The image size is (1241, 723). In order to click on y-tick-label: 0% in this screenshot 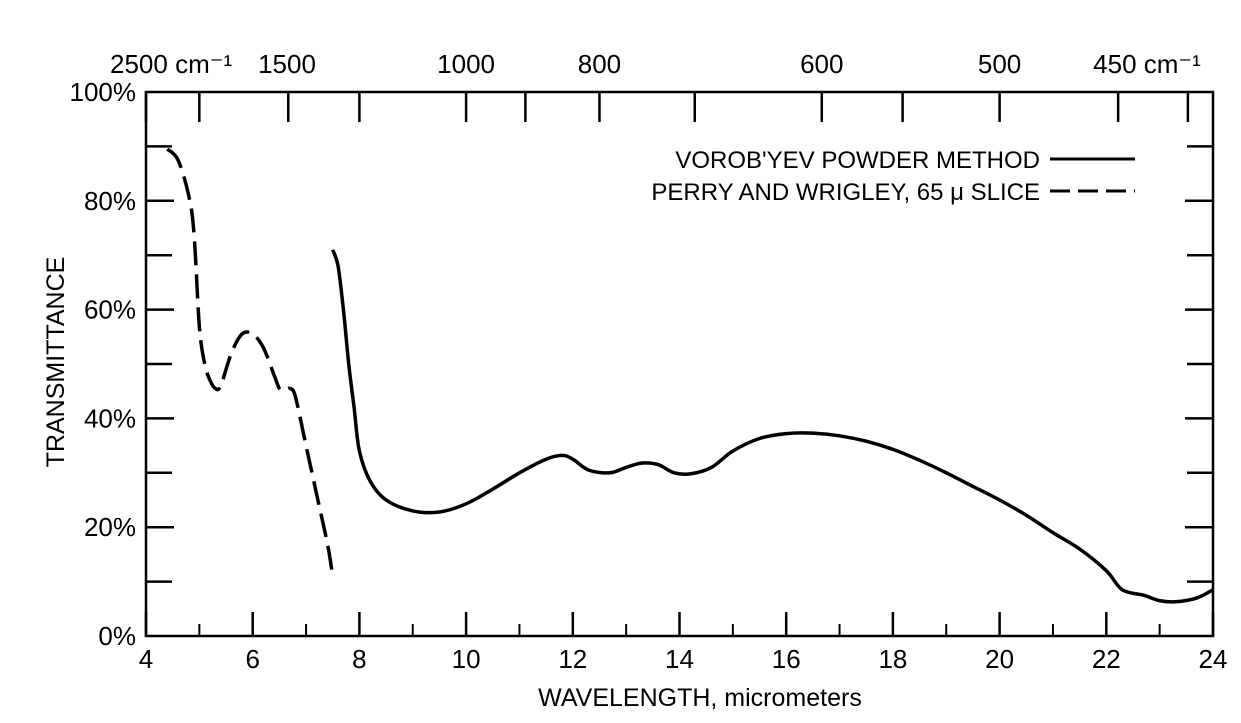, I will do `click(117, 636)`.